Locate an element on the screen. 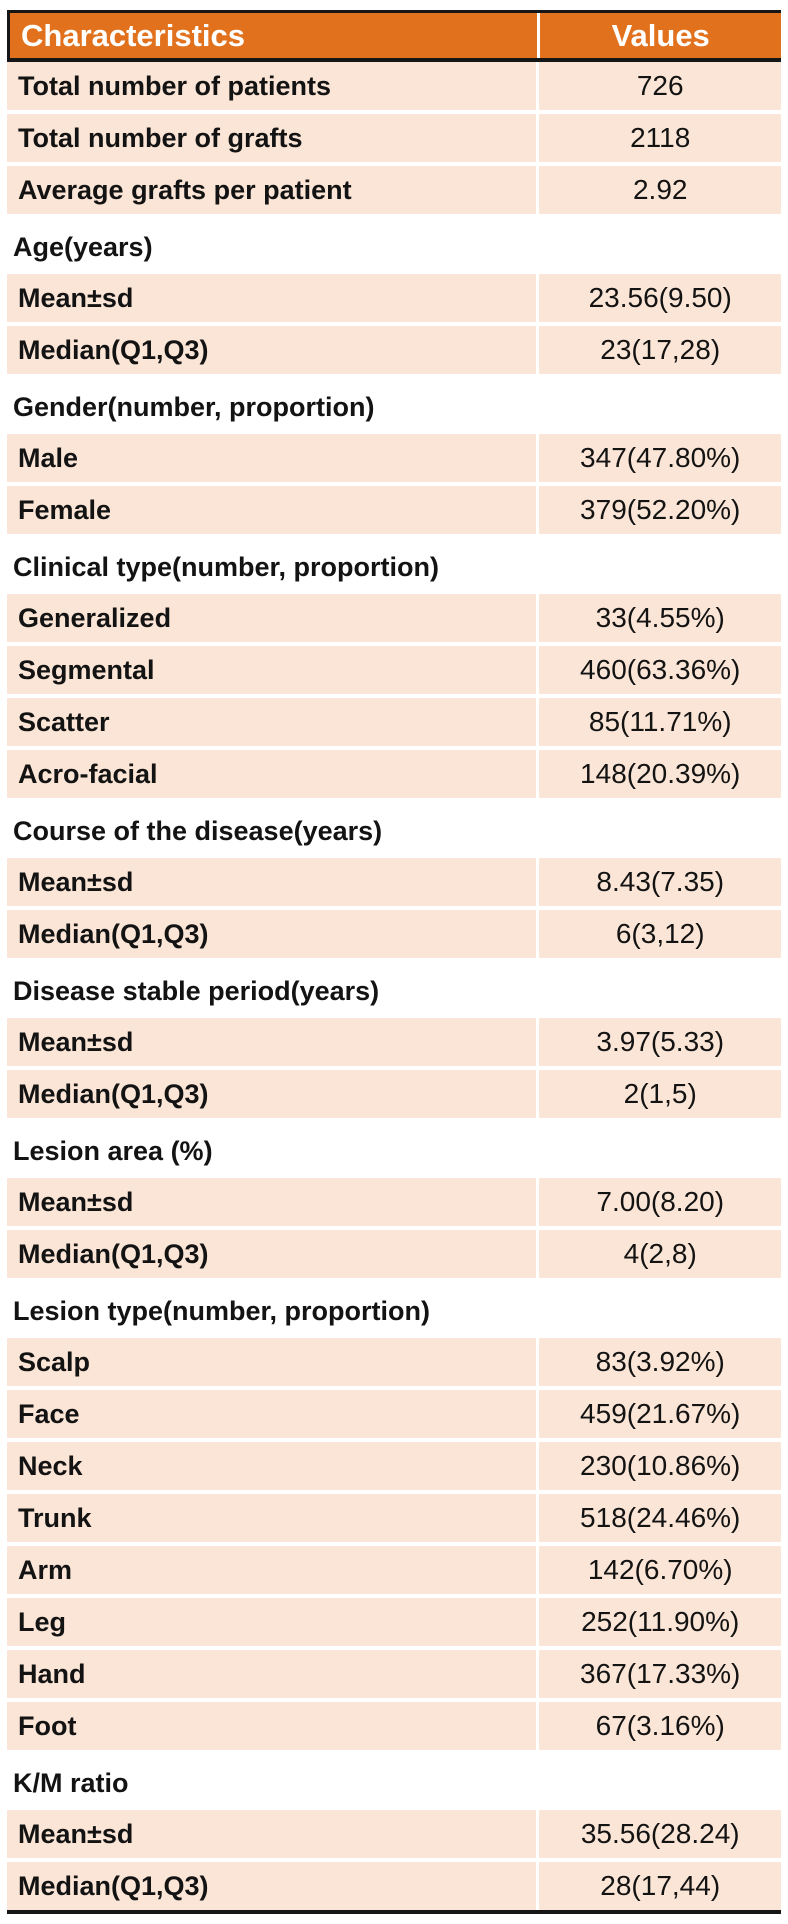 The height and width of the screenshot is (1924, 788). table-row: Scalp 83(3.92%) is located at coordinates (394, 1362).